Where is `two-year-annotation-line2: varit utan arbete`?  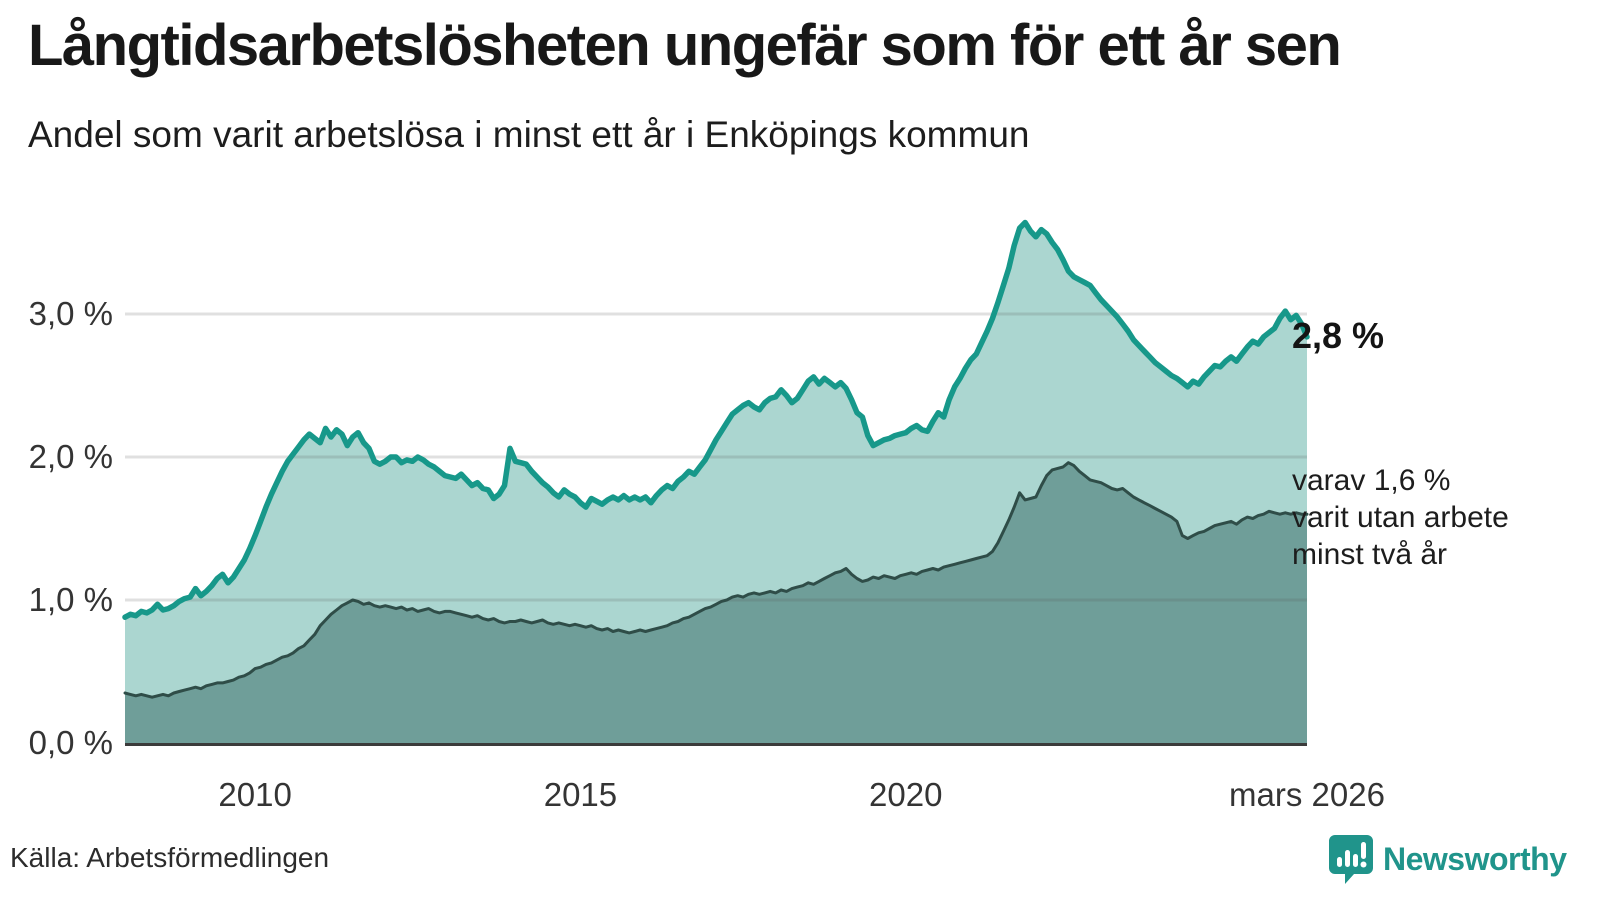 two-year-annotation-line2: varit utan arbete is located at coordinates (1400, 517).